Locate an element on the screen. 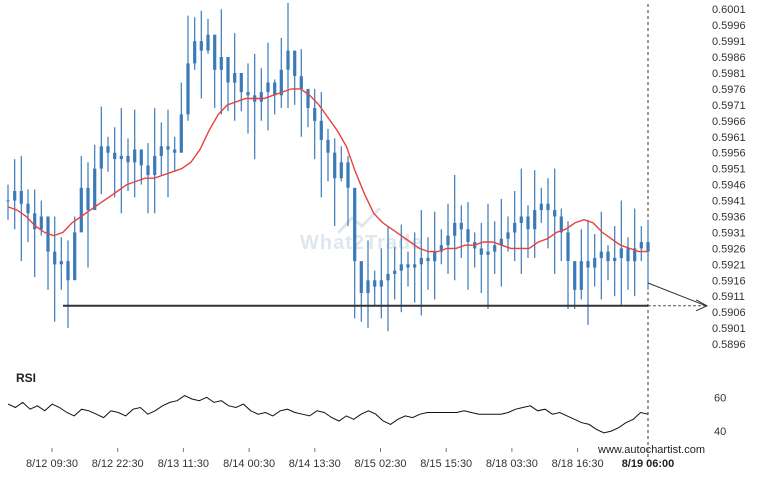 This screenshot has height=480, width=760. rsi-plot: RSI 60 40 is located at coordinates (366, 404).